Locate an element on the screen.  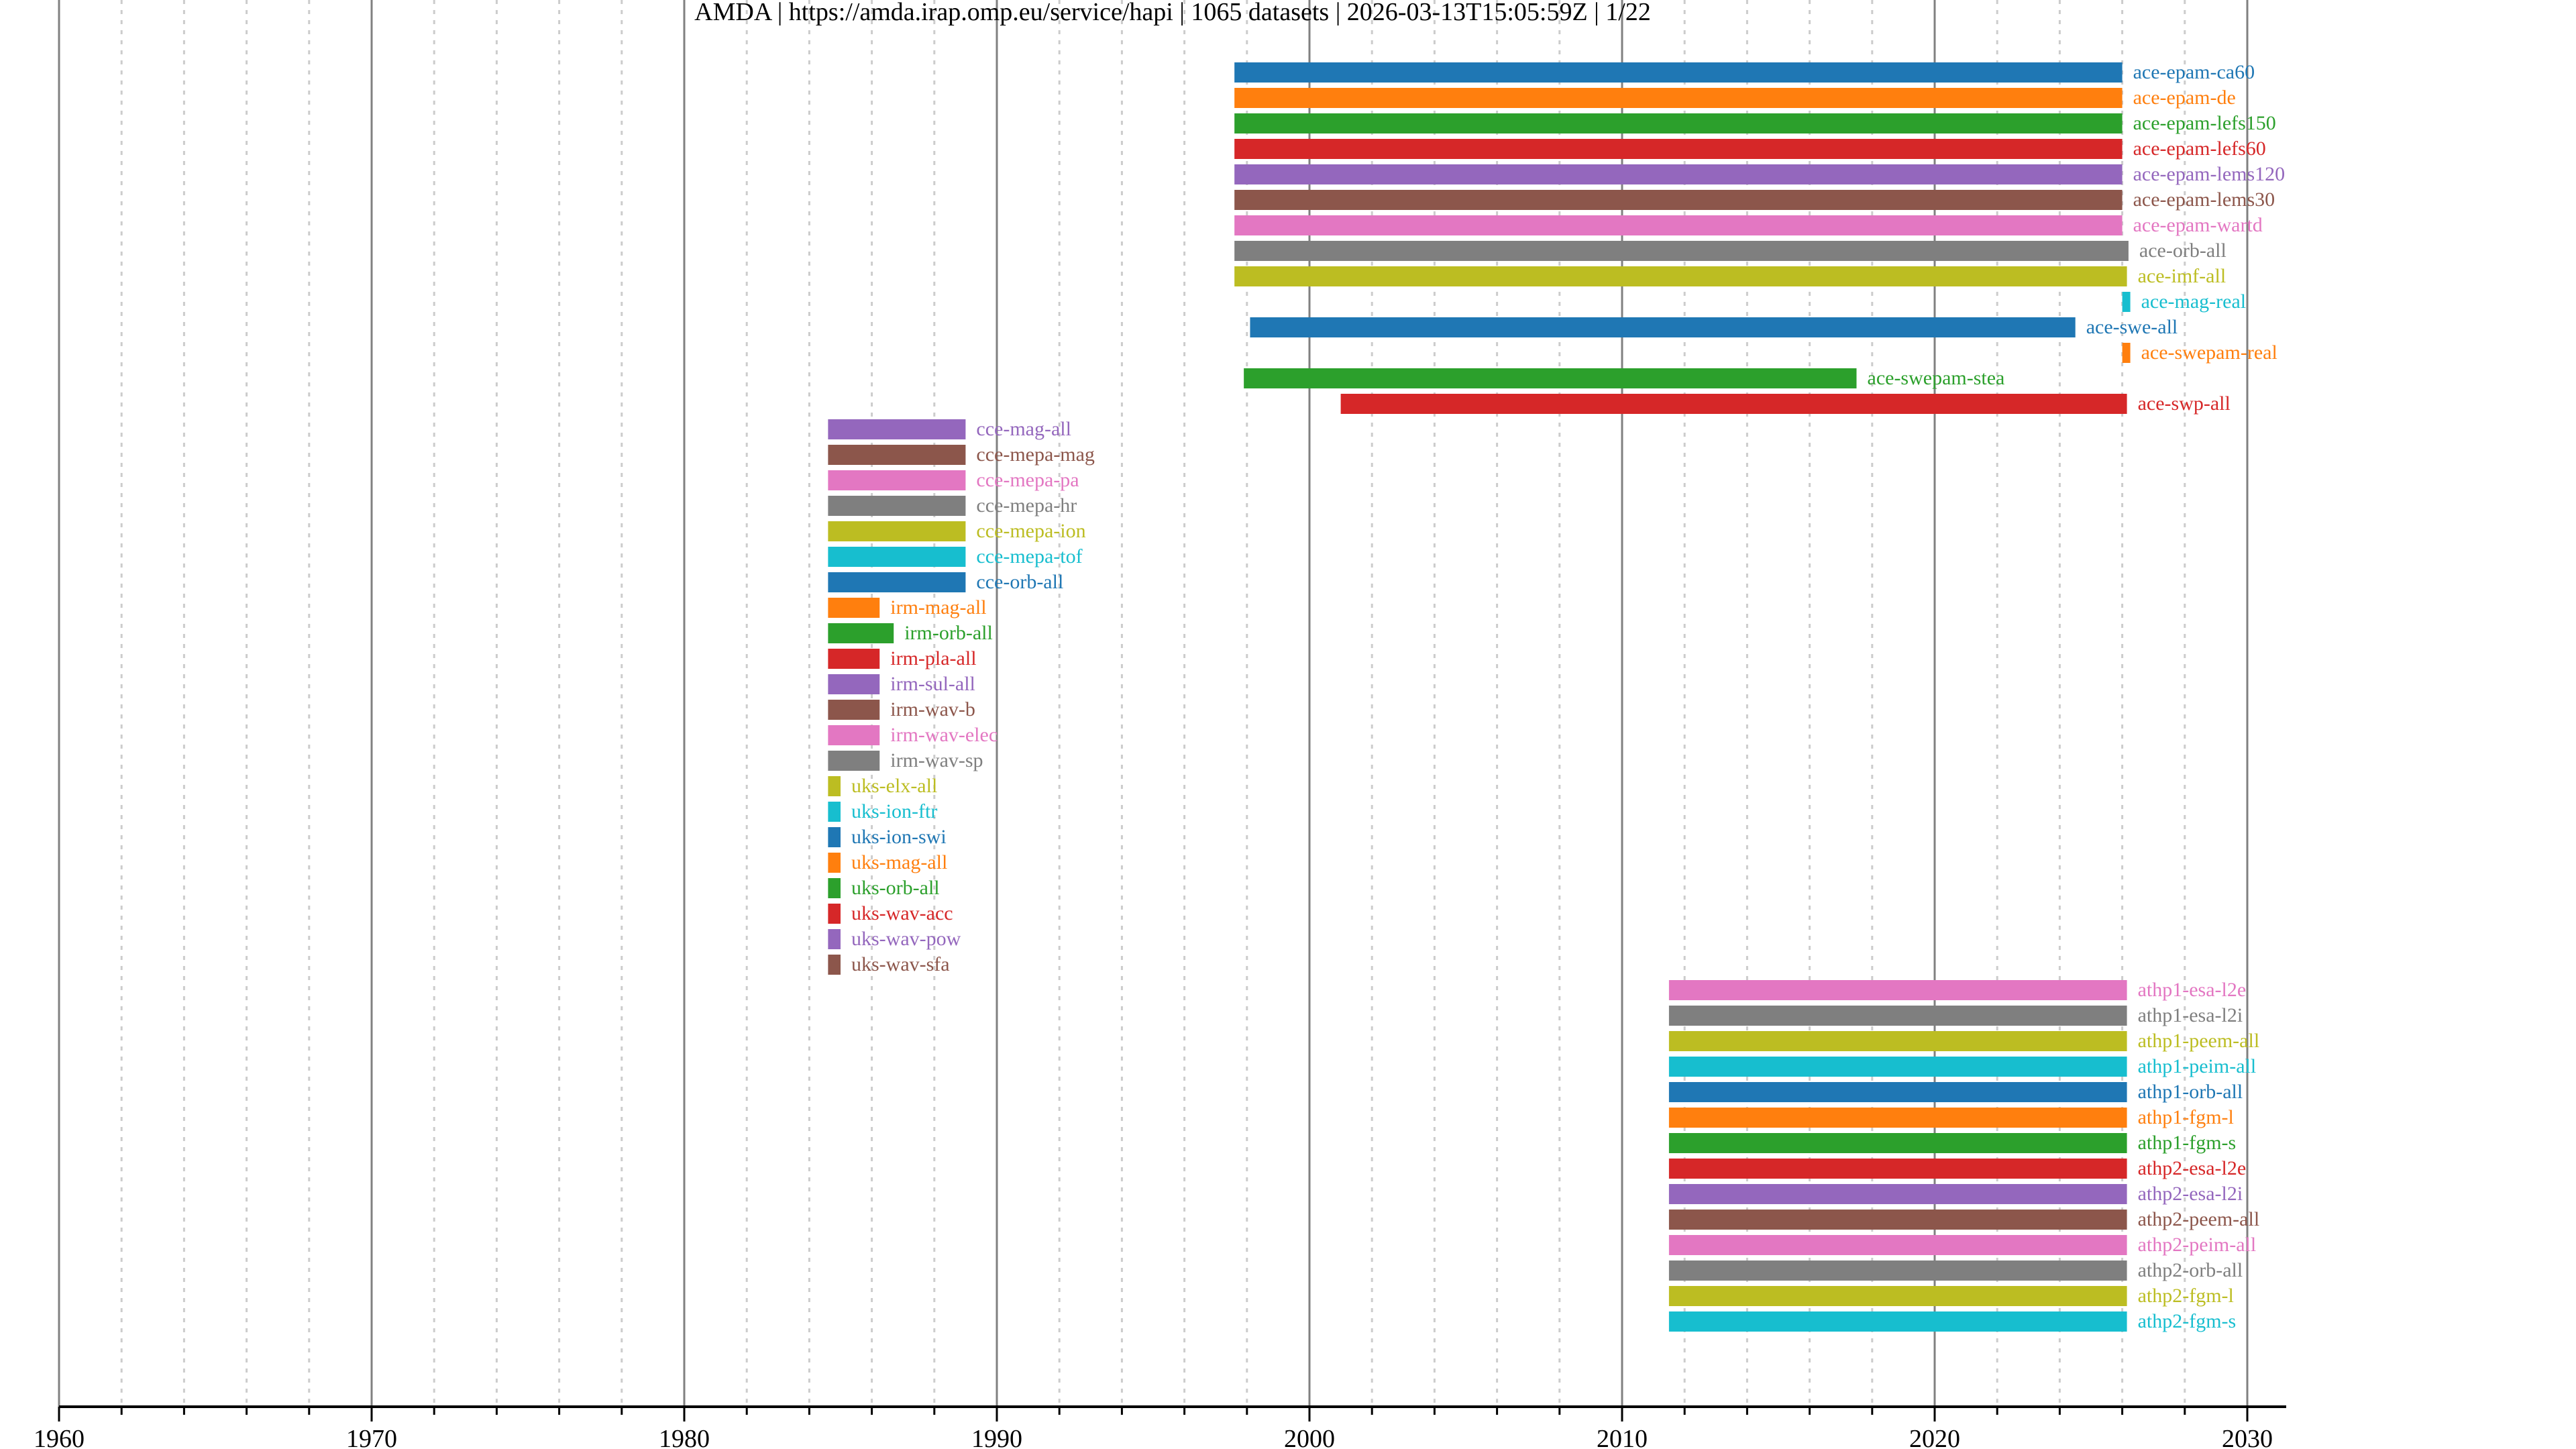
dataset-label: cce-mepa-pa is located at coordinates (1027, 480).